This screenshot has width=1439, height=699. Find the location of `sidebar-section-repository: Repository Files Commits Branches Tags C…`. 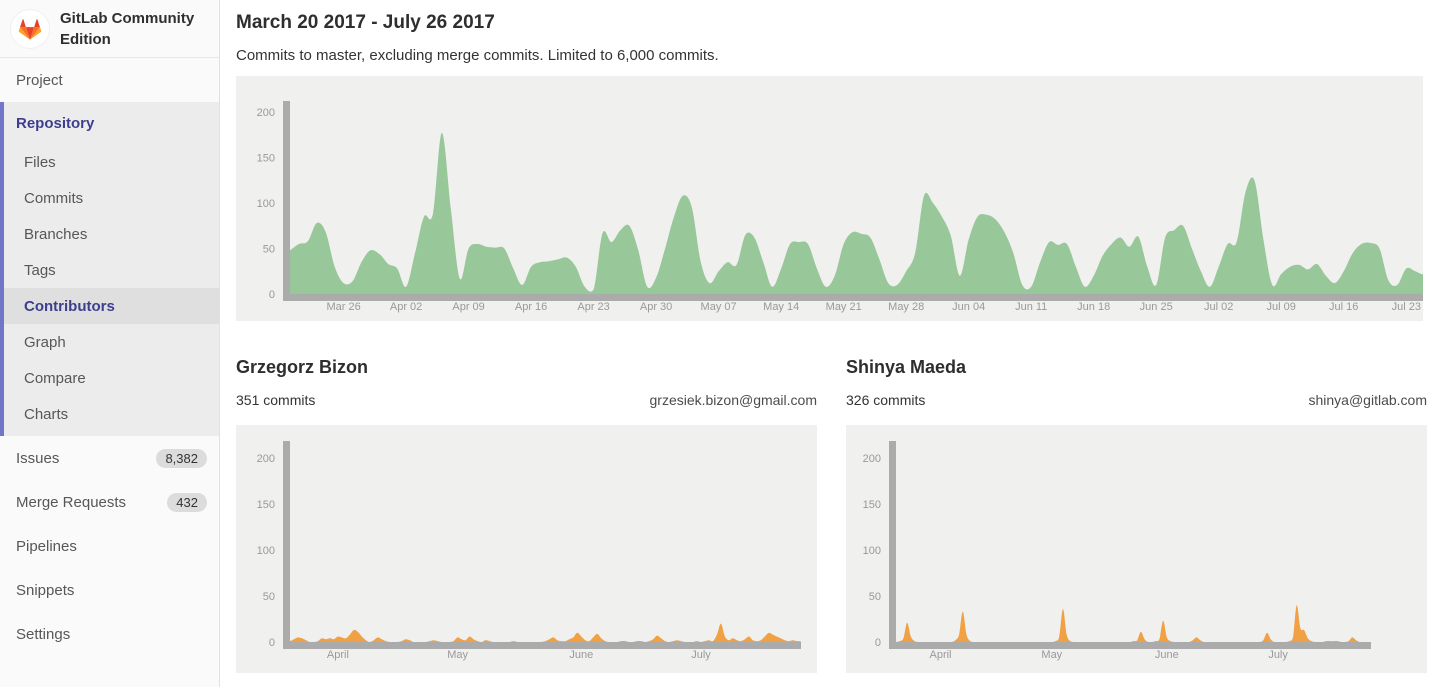

sidebar-section-repository: Repository Files Commits Branches Tags C… is located at coordinates (109, 269).